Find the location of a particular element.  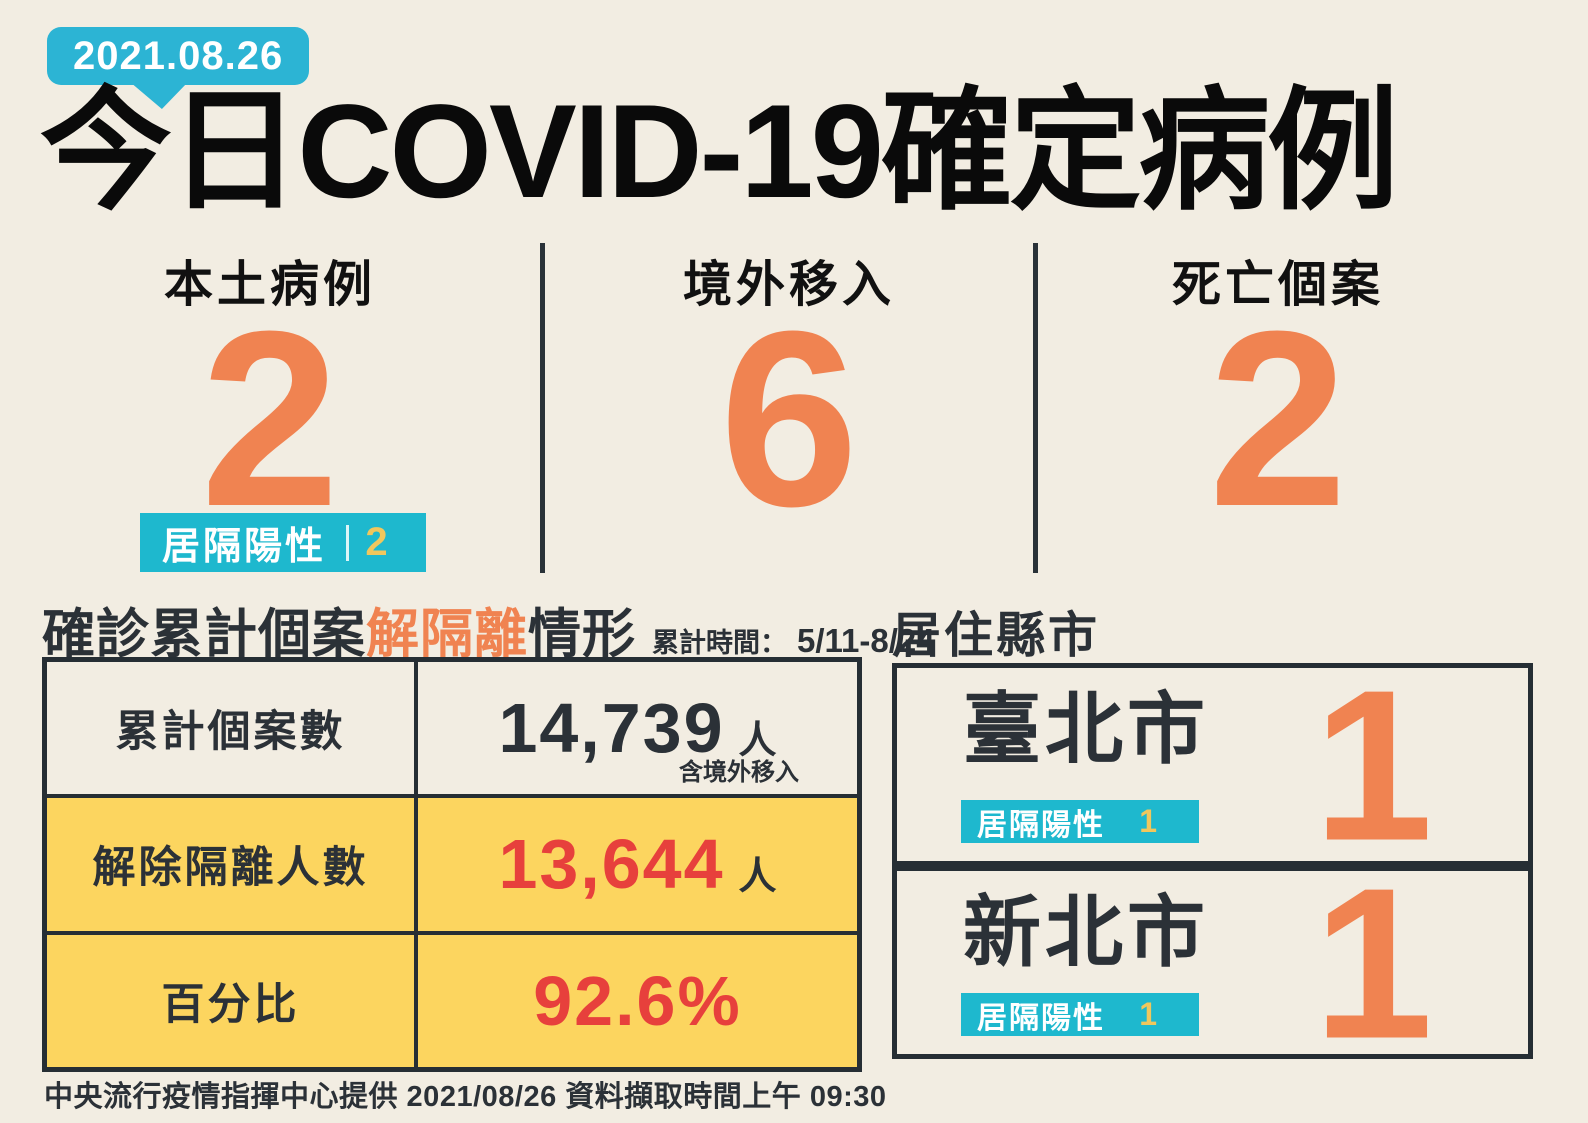

cumulative-cases-value: 14,739 is located at coordinates (611, 728).